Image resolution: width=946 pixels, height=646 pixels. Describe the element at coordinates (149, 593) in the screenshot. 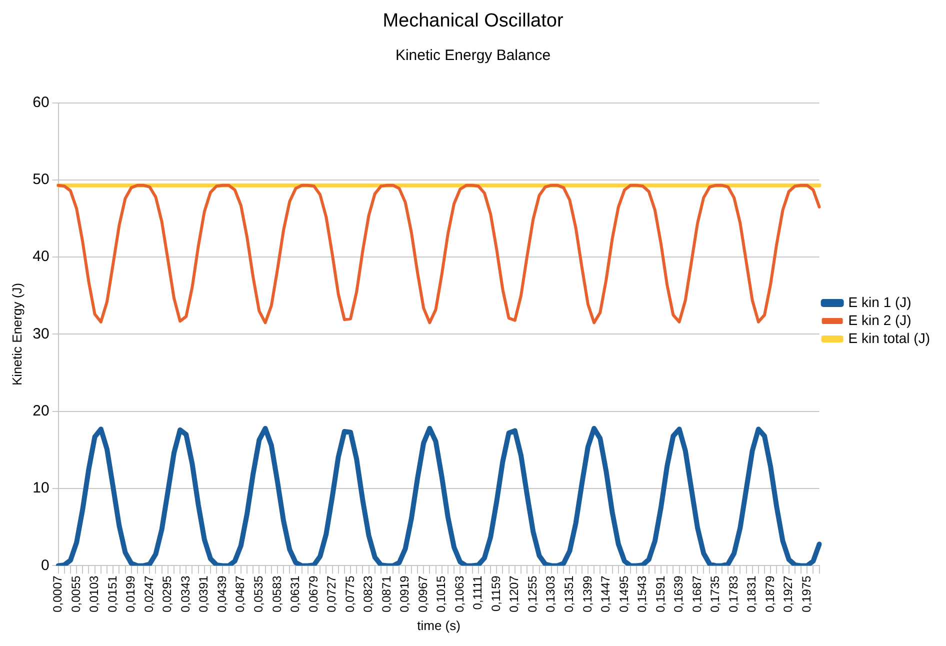

I see `x-tick-label: 0,0247` at that location.